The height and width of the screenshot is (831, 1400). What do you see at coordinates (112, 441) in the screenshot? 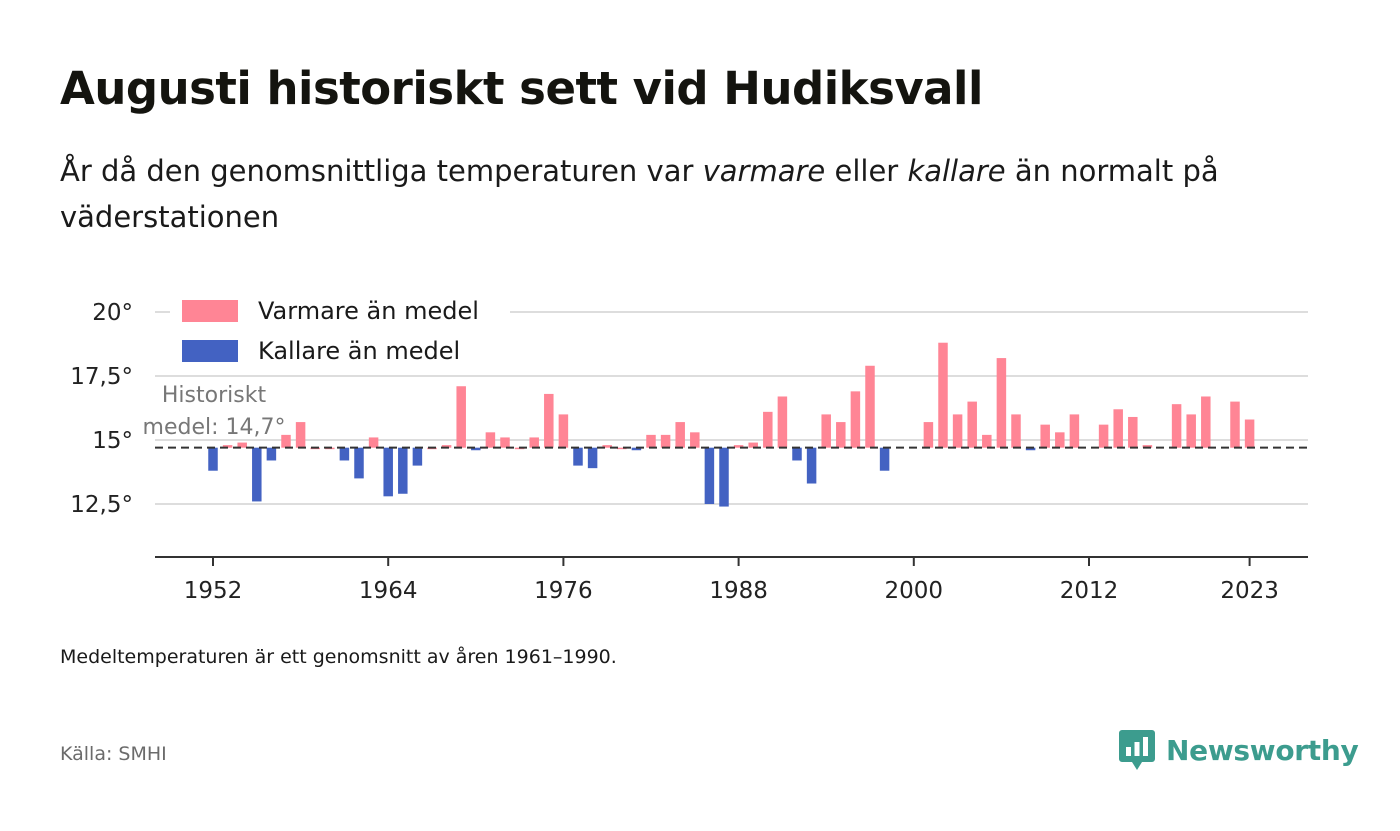
I see `y-tick-label: 15°` at bounding box center [112, 441].